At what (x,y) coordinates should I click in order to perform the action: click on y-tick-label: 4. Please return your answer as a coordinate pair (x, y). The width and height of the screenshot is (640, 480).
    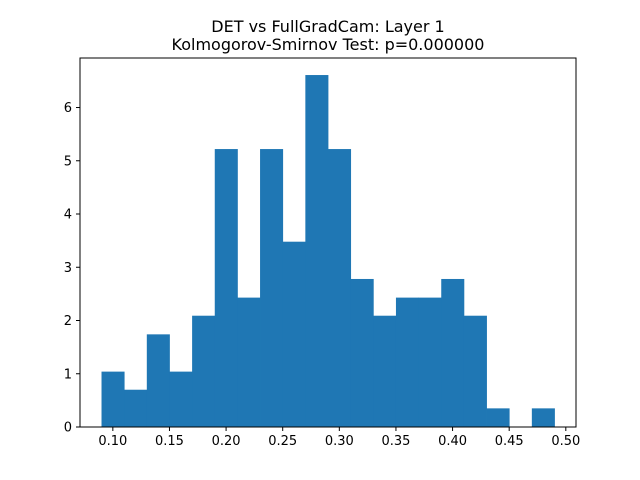
    Looking at the image, I should click on (68, 215).